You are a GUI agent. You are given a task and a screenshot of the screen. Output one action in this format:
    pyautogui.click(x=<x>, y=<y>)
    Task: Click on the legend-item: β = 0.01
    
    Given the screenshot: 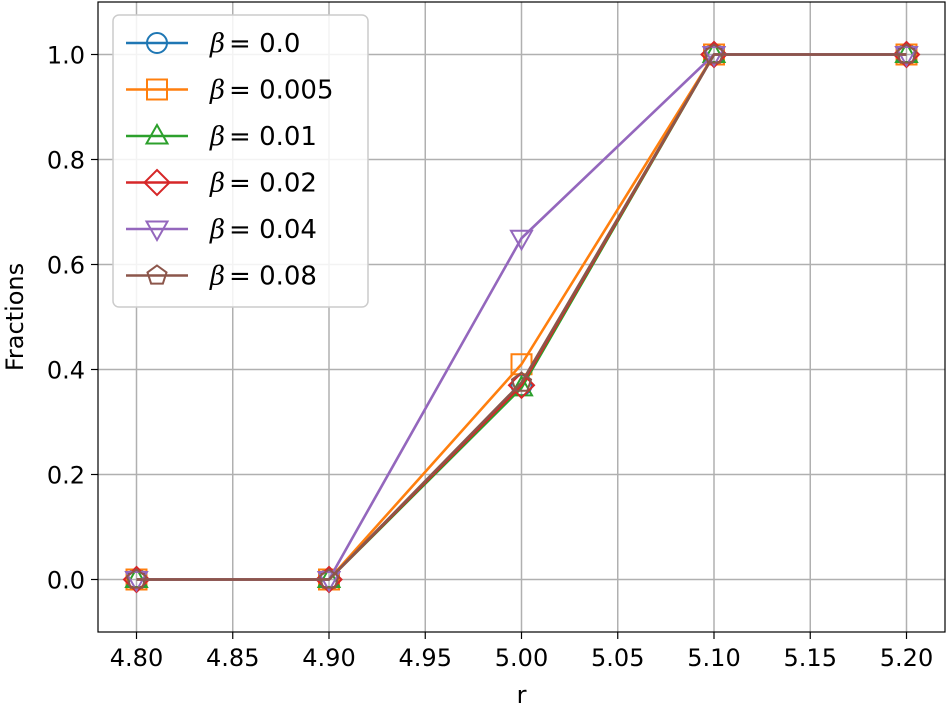 What is the action you would take?
    pyautogui.click(x=221, y=137)
    